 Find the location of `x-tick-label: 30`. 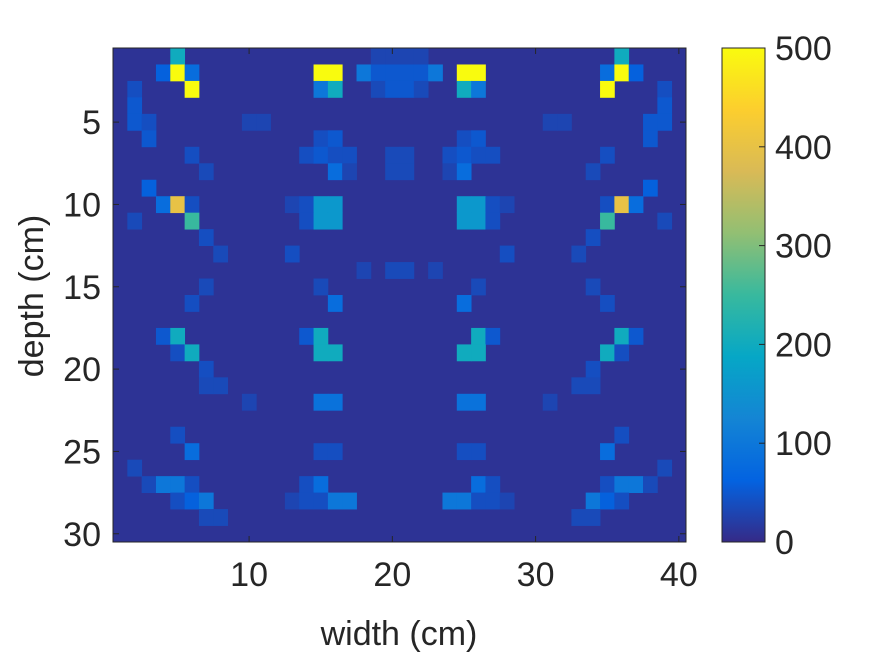

x-tick-label: 30 is located at coordinates (536, 575).